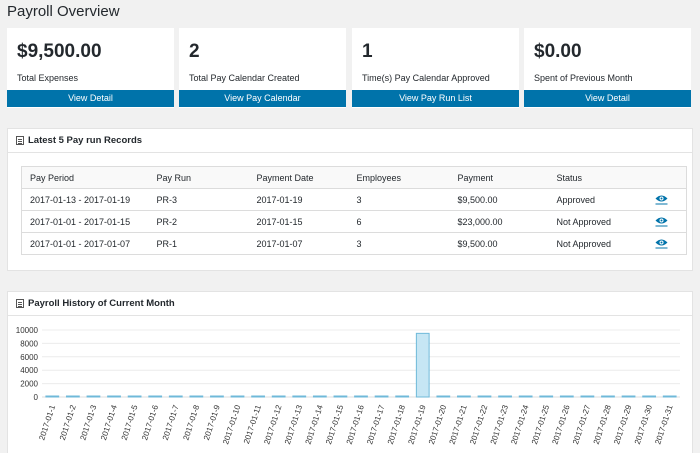 The width and height of the screenshot is (700, 453). Describe the element at coordinates (314, 424) in the screenshot. I see `x-tick-label: 2017-01-14` at that location.